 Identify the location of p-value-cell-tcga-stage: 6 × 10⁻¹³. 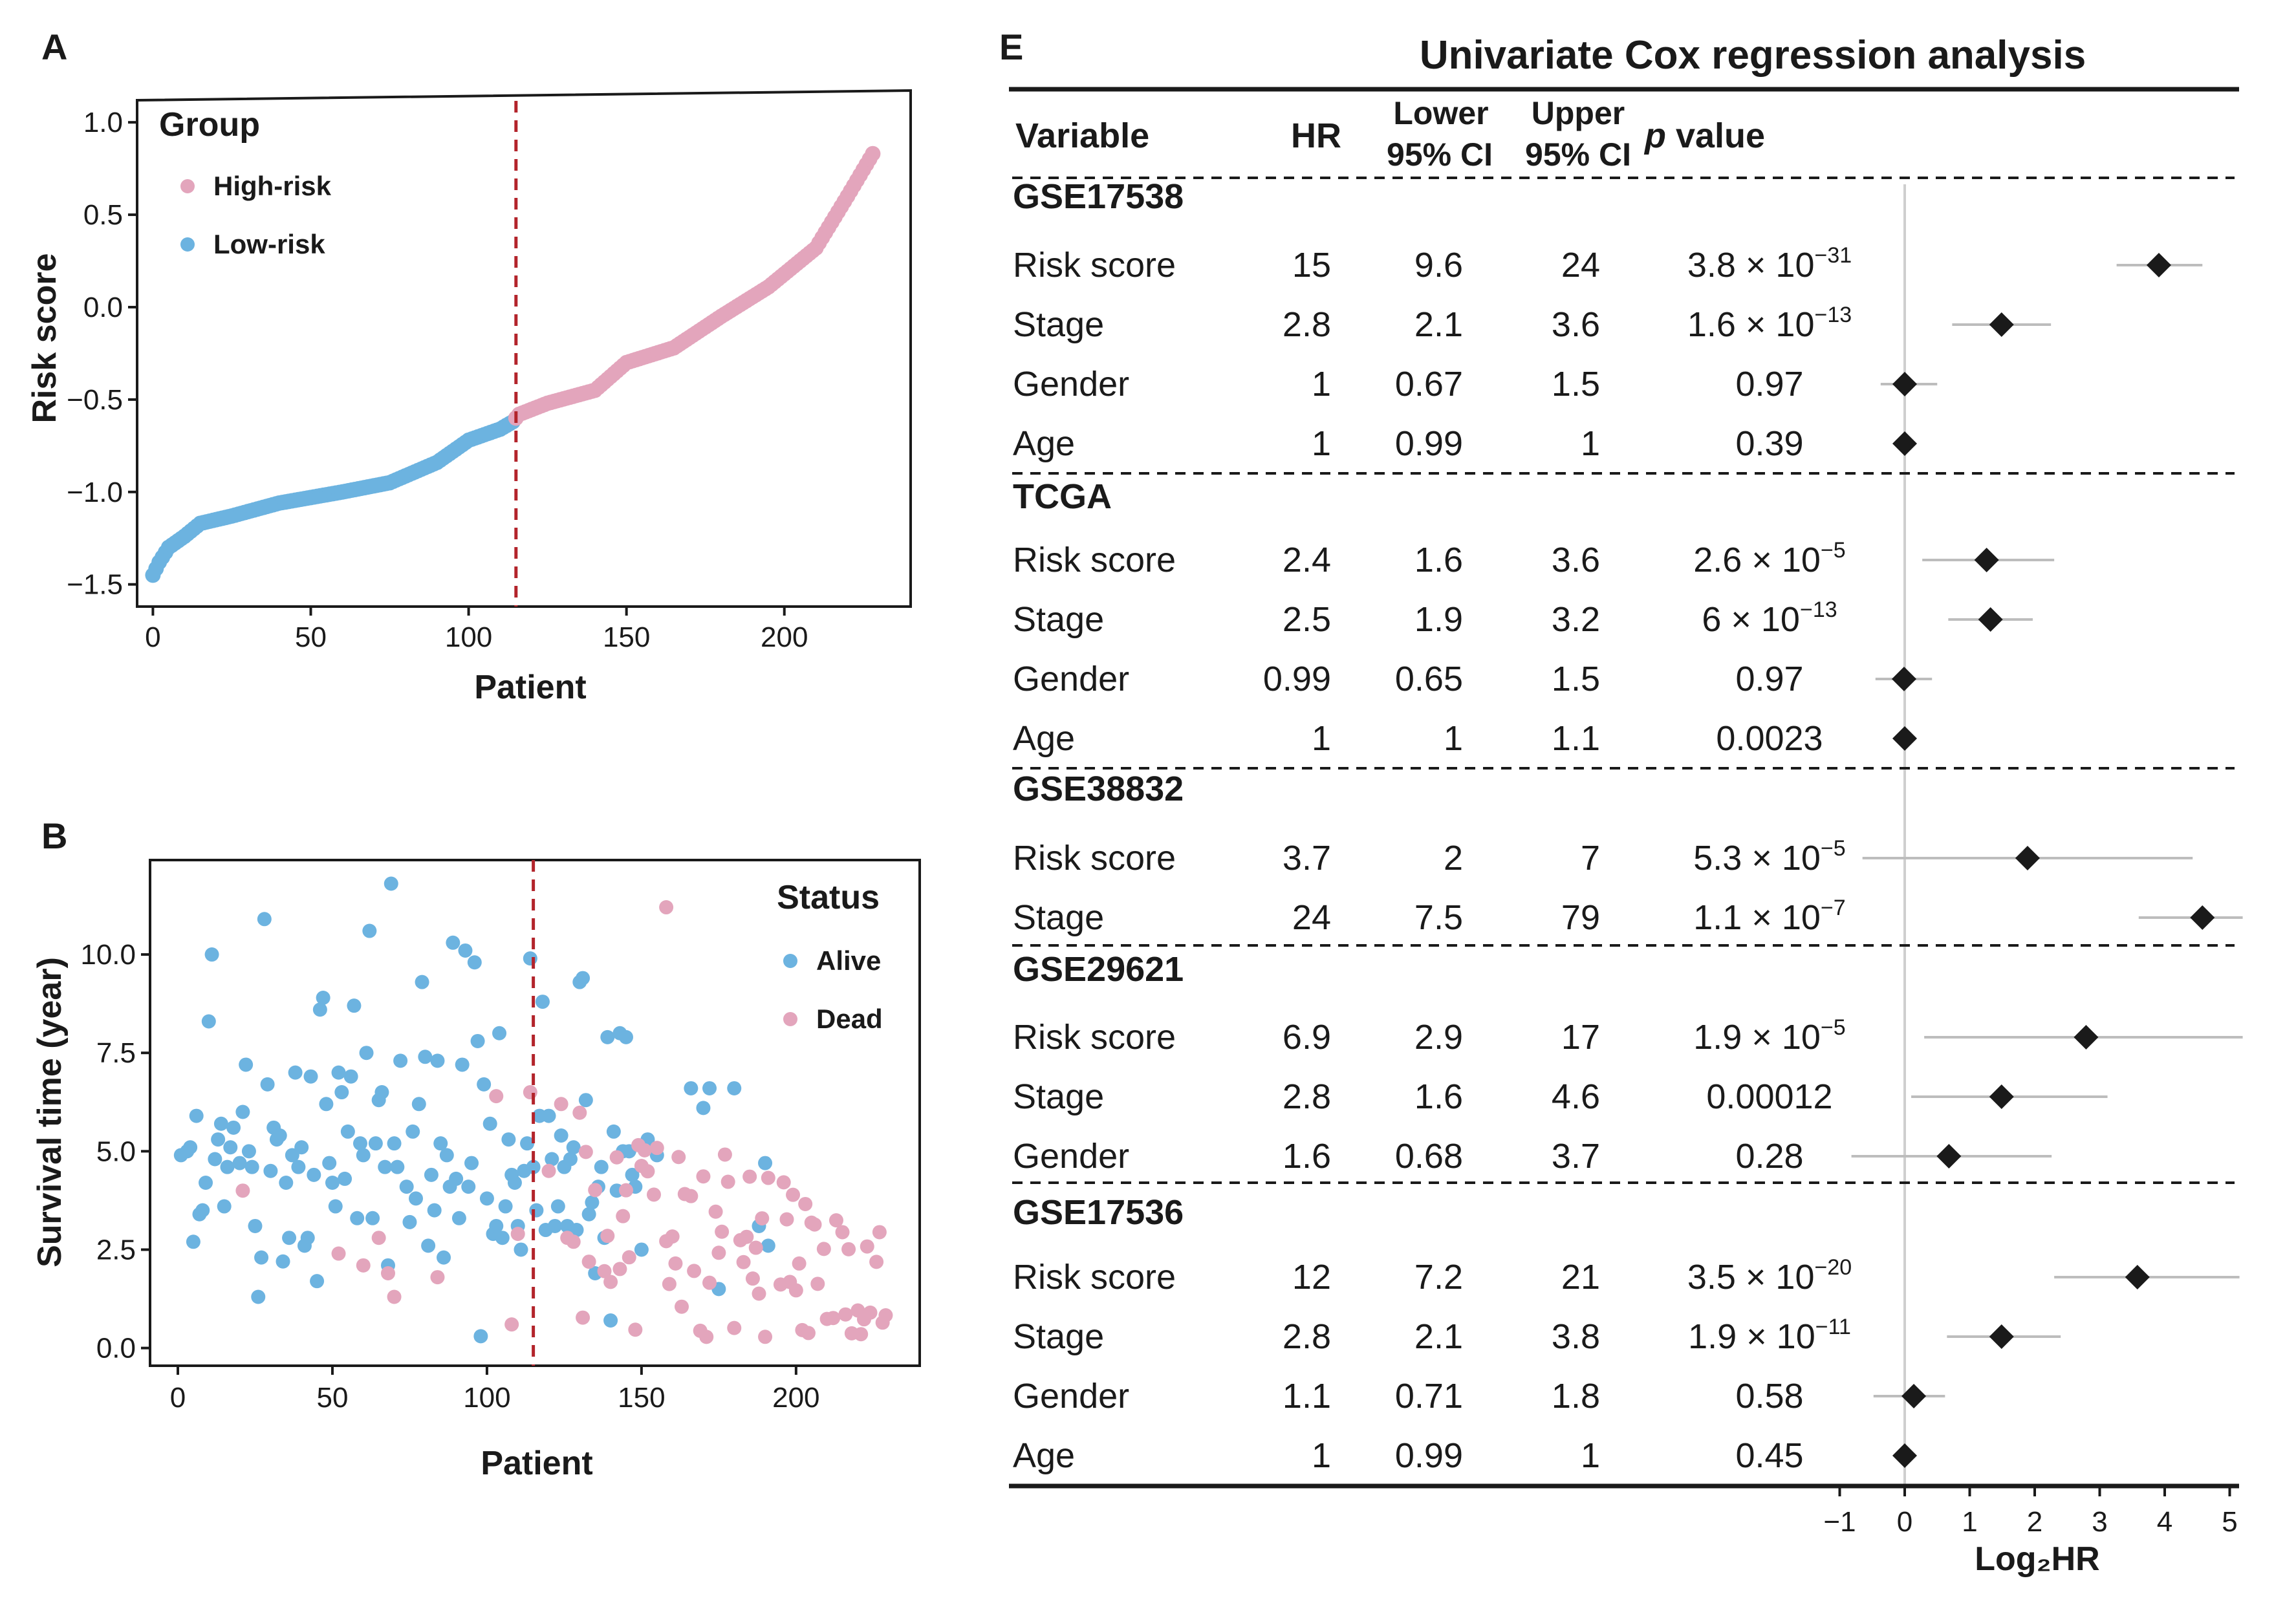
(1769, 618).